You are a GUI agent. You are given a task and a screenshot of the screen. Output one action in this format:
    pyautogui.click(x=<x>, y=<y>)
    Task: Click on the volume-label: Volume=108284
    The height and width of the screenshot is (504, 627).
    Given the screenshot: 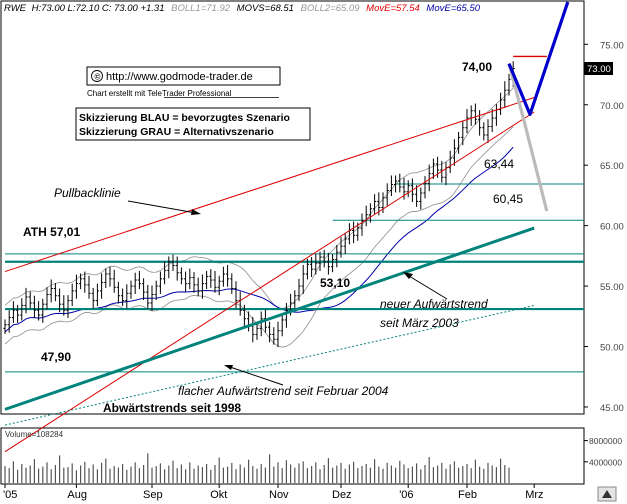 What is the action you would take?
    pyautogui.click(x=34, y=434)
    